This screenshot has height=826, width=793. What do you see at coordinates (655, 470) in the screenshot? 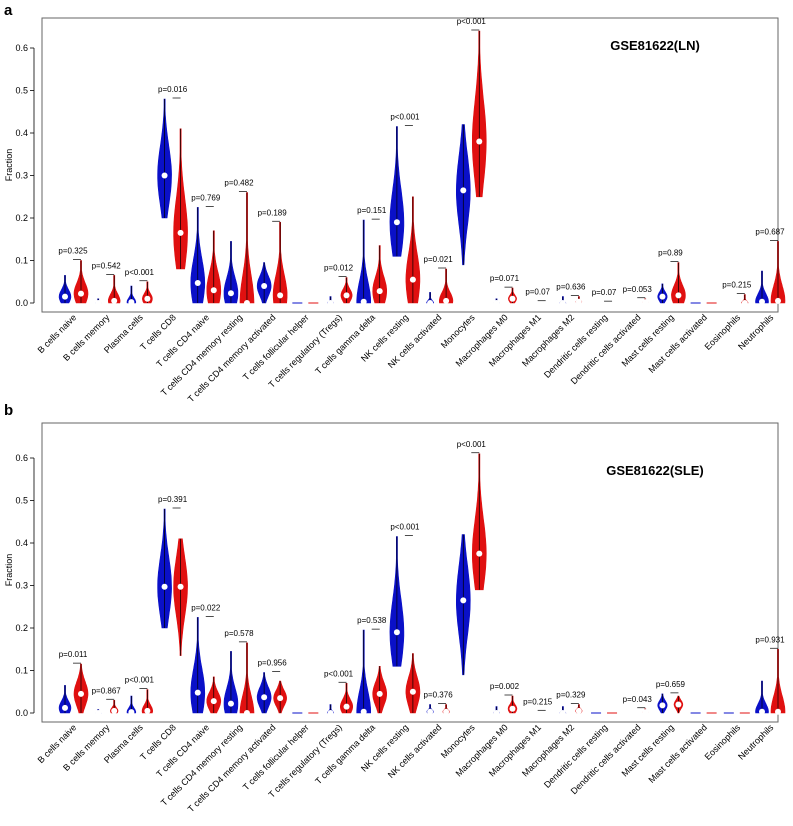
I see `chart-title: GSE81622(SLE)` at bounding box center [655, 470].